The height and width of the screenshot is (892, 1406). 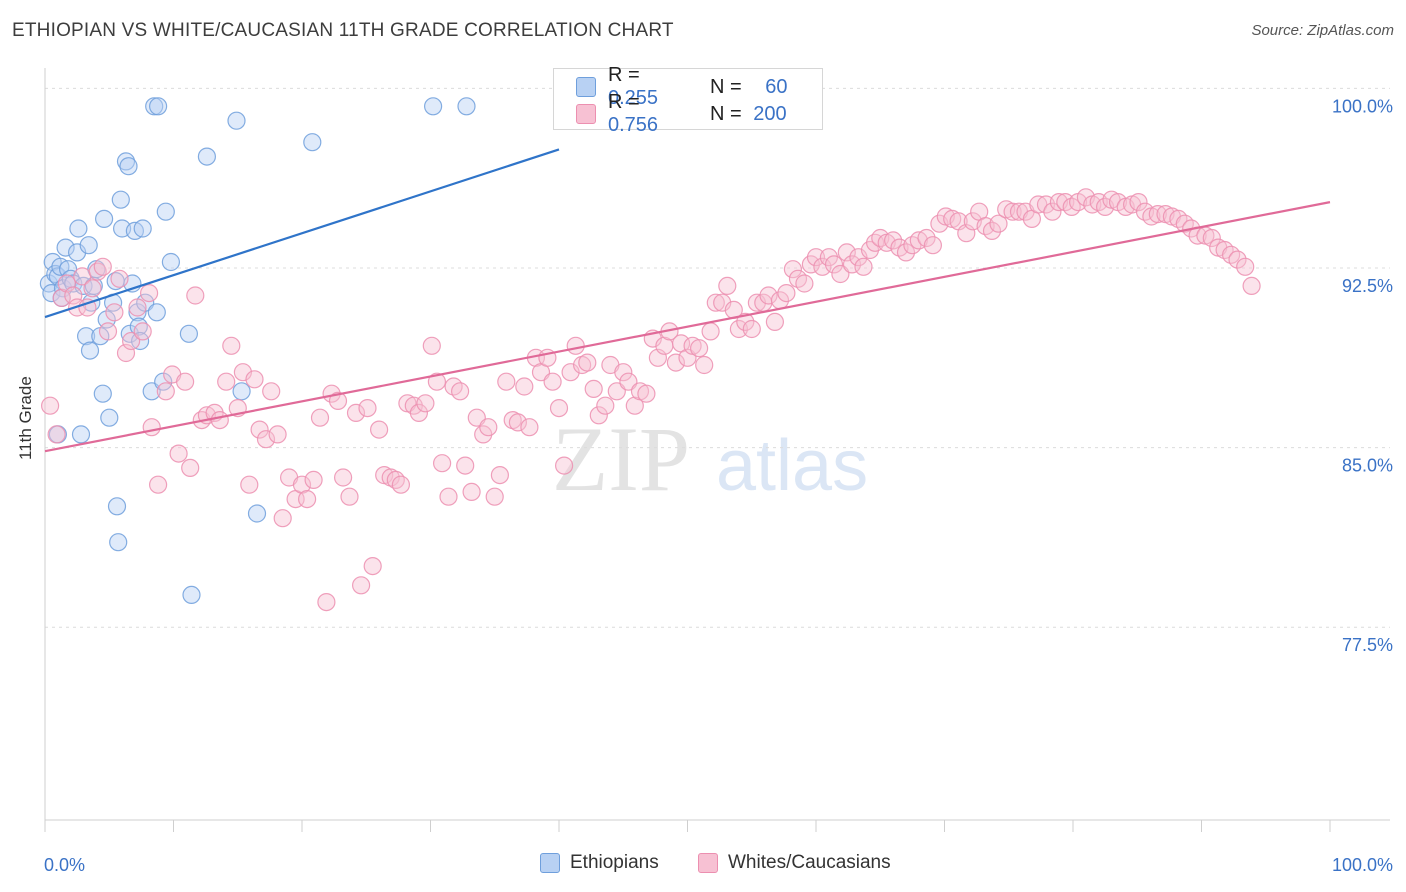 I want to click on legend-item-whites: Whites/Caucasians, so click(x=794, y=863).